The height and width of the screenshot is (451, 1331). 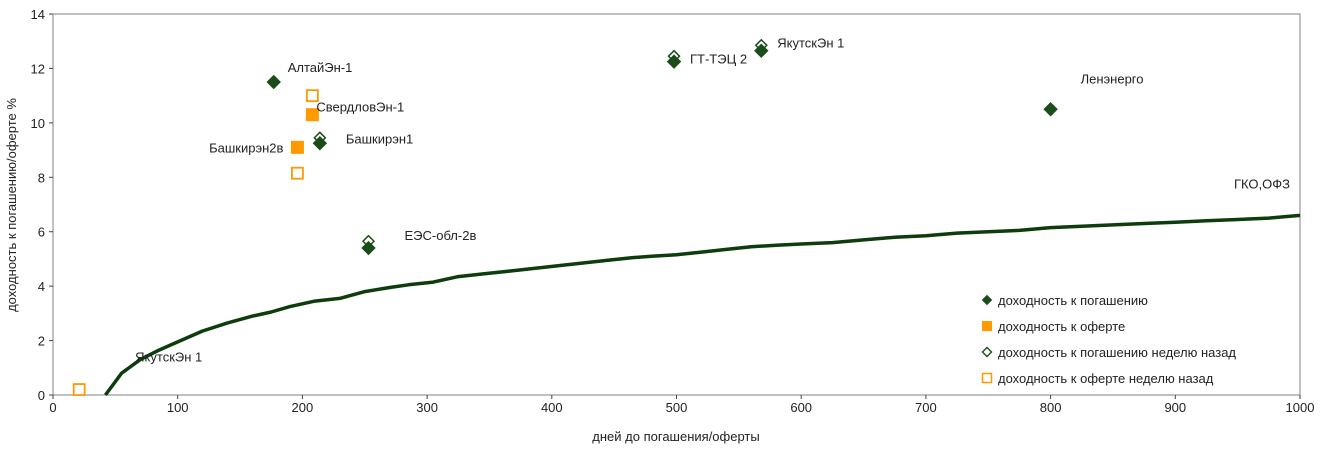 I want to click on legend-item: доходность к оферте, so click(x=1053, y=326).